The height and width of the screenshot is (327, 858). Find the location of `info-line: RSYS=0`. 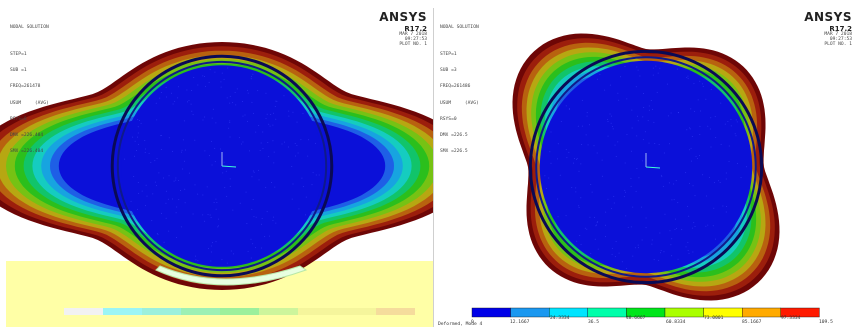

info-line: RSYS=0 is located at coordinates (29, 119).